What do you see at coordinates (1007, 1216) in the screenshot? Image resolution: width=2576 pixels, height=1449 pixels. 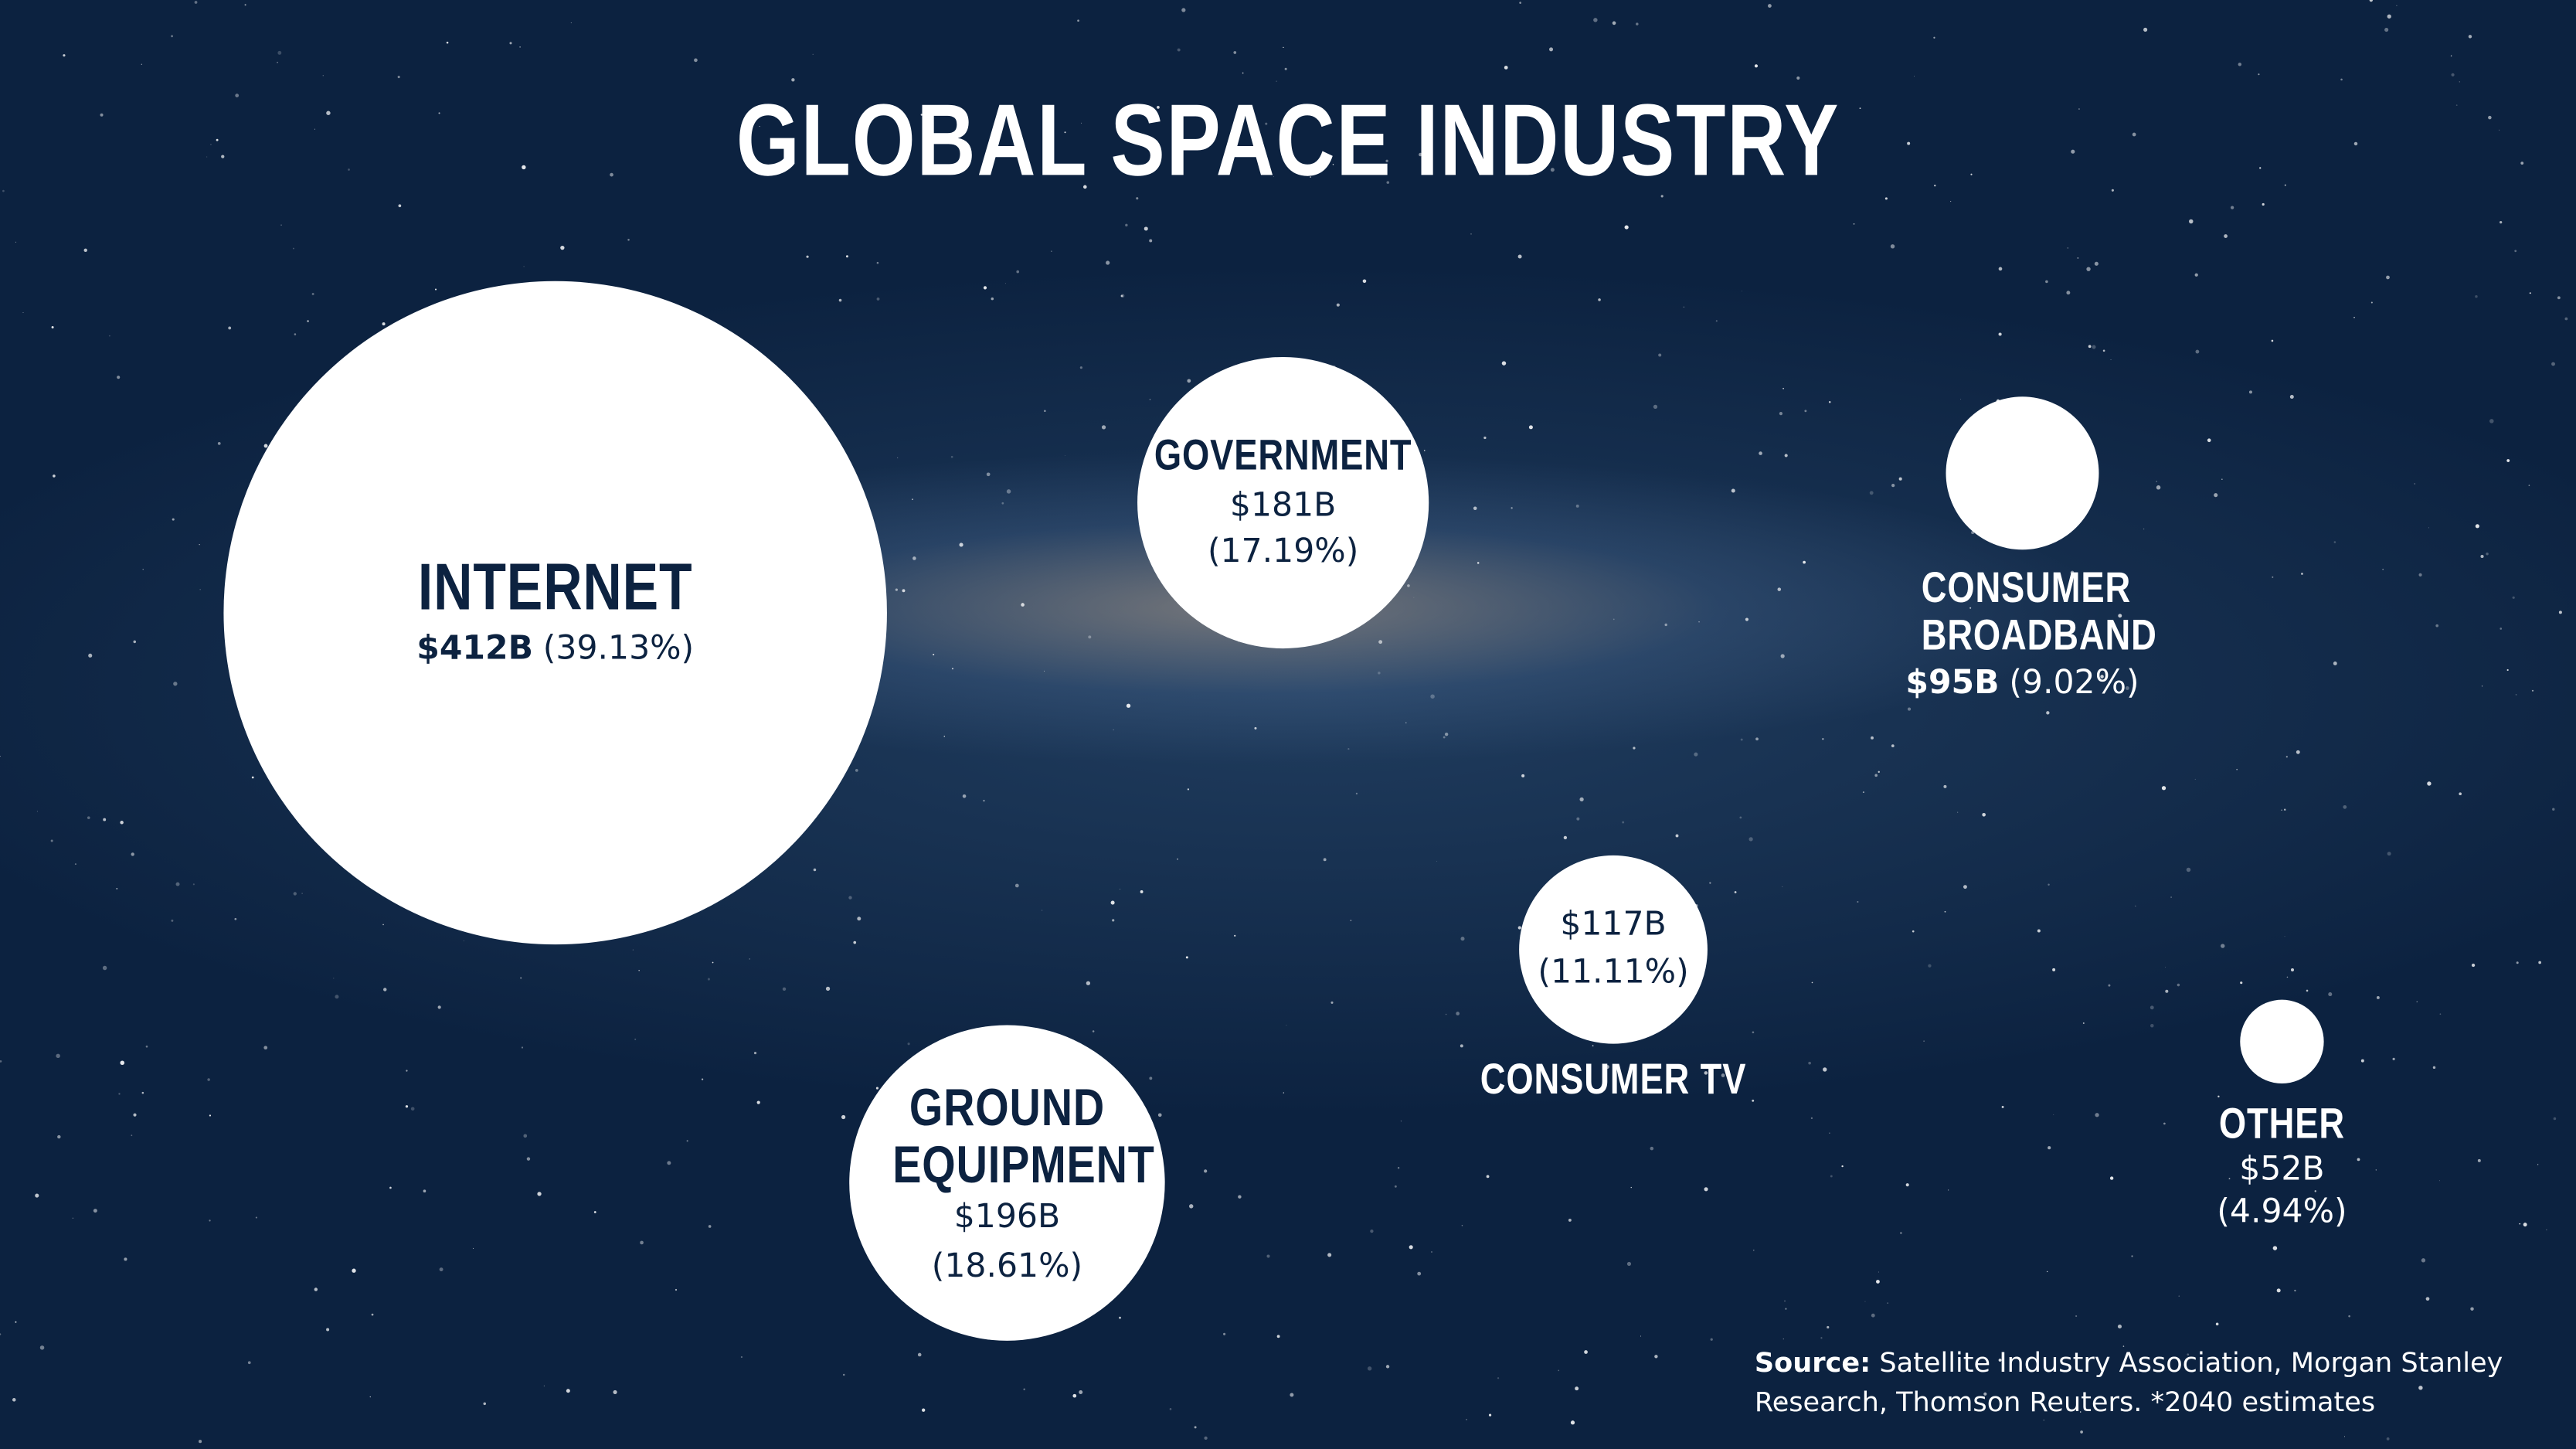 I see `value-label: $196B` at bounding box center [1007, 1216].